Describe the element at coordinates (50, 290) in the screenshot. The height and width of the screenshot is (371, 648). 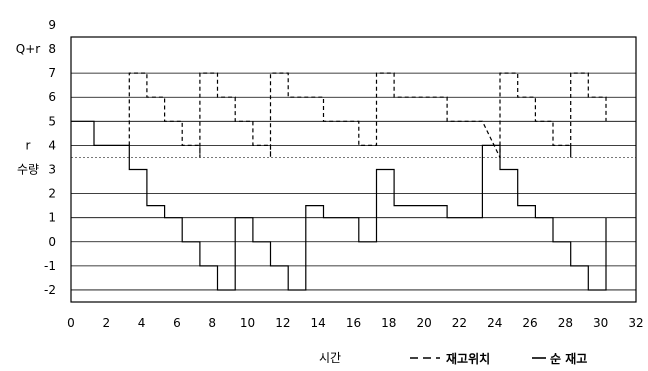
I see `y-tick-label: -2` at that location.